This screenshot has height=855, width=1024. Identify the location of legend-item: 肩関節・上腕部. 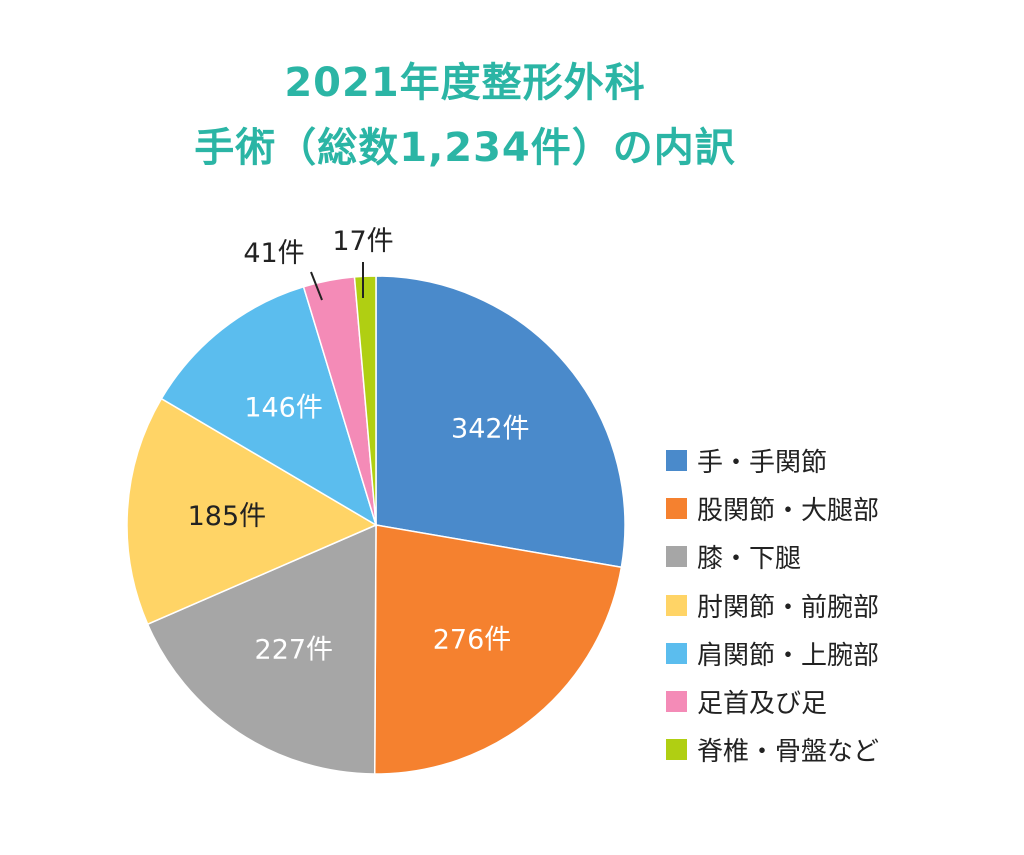
(772, 653).